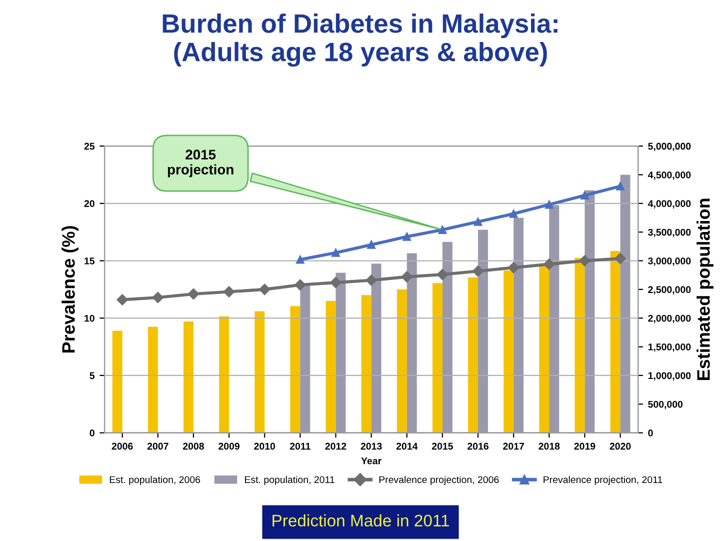 The image size is (721, 541). Describe the element at coordinates (549, 446) in the screenshot. I see `x-tick-label: 2018` at that location.